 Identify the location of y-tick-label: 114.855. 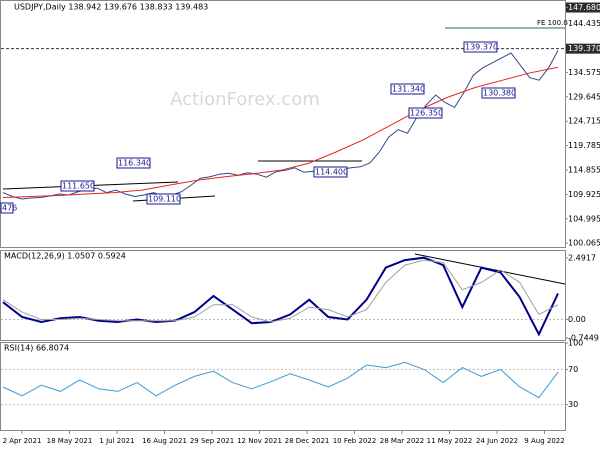
(584, 170).